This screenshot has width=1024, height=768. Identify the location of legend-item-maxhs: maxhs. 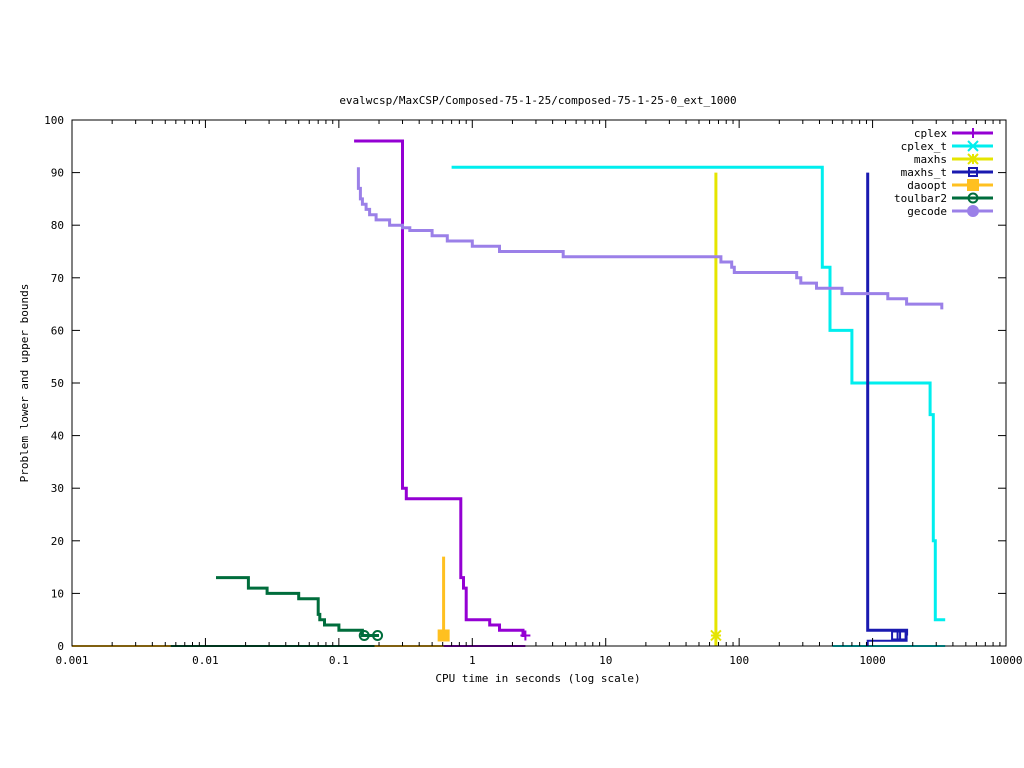
(953, 159).